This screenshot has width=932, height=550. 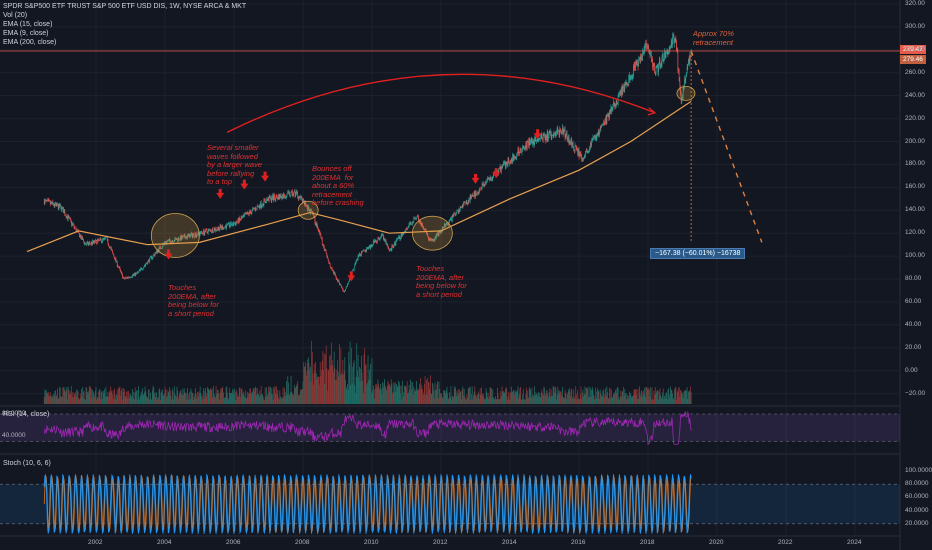 I want to click on legend-volume: Vol (20), so click(x=15, y=15).